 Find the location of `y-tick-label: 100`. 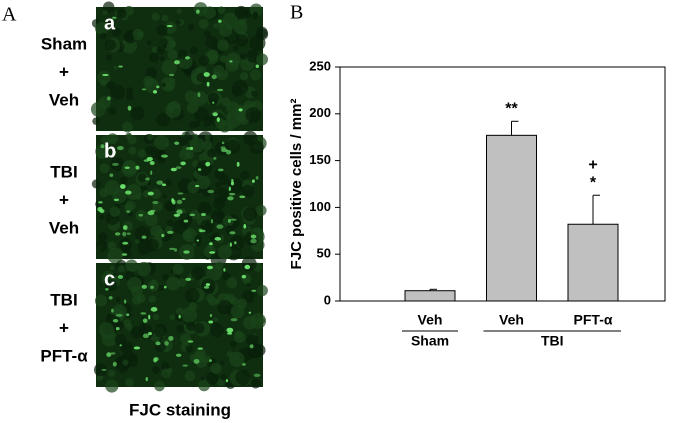

y-tick-label: 100 is located at coordinates (320, 206).